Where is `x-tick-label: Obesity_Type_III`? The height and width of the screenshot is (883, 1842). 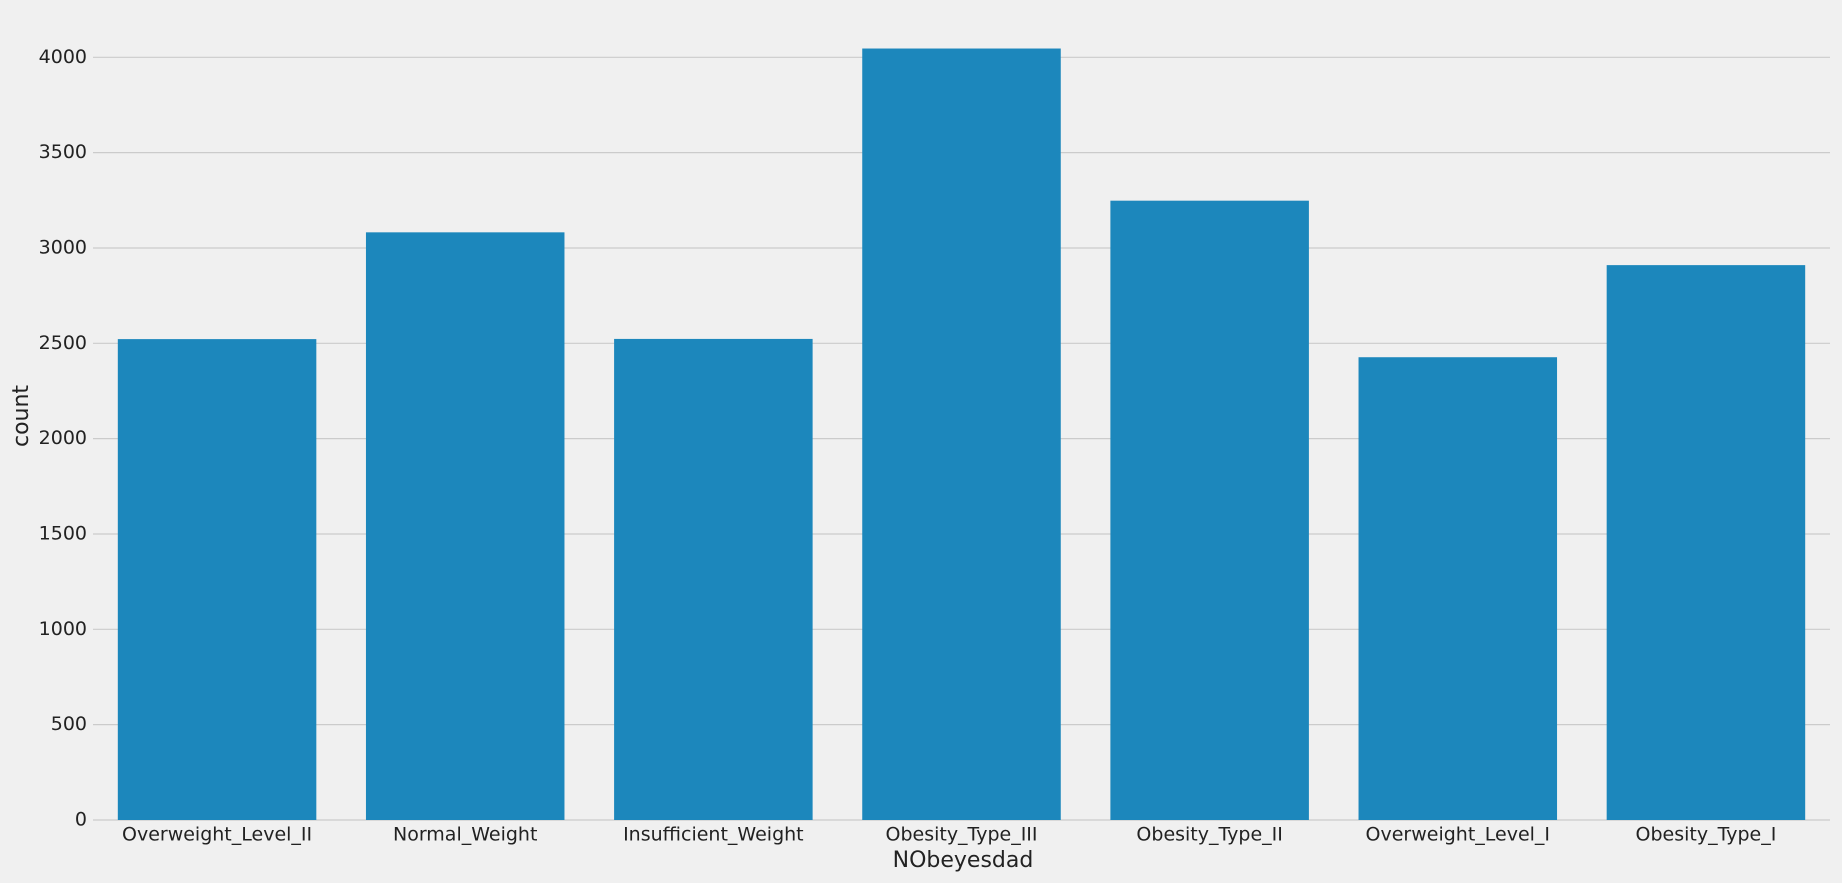 x-tick-label: Obesity_Type_III is located at coordinates (961, 835).